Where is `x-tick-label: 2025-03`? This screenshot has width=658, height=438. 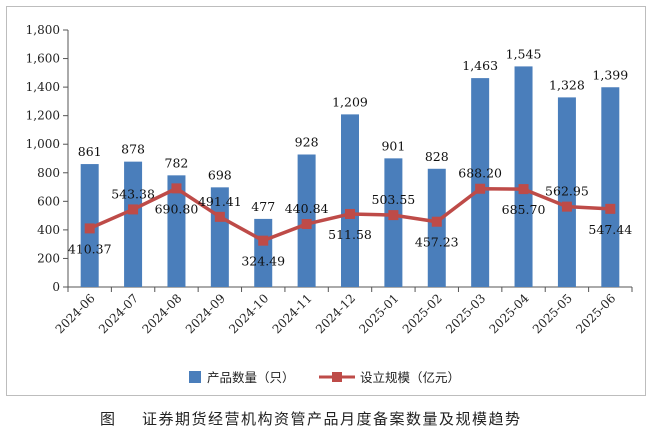 x-tick-label: 2025-03 is located at coordinates (465, 313).